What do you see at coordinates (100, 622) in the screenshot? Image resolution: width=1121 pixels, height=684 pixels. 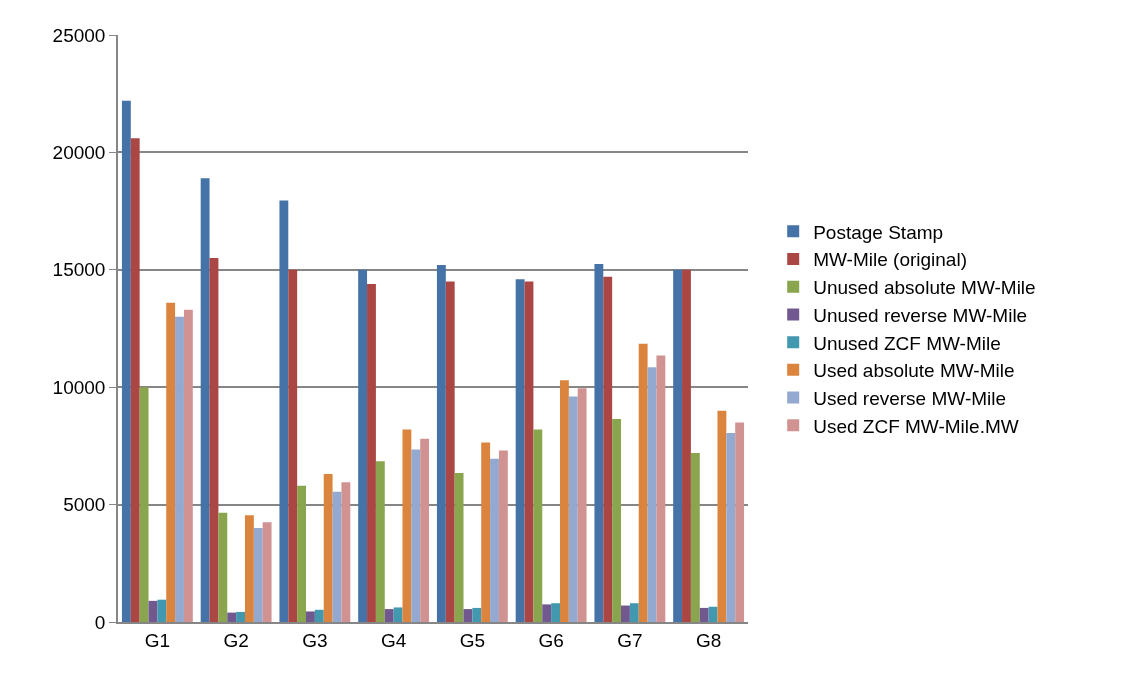 I see `y-tick-label: 0` at bounding box center [100, 622].